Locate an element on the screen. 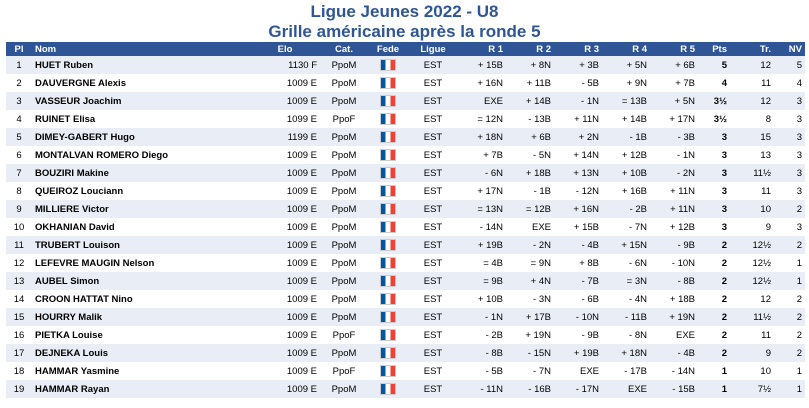 The image size is (809, 408). col-header-ligue: Ligue is located at coordinates (433, 49).